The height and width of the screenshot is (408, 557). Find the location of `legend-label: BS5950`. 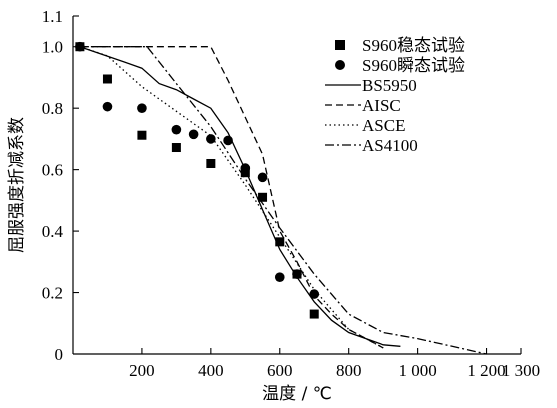

legend-label: BS5950 is located at coordinates (389, 85).